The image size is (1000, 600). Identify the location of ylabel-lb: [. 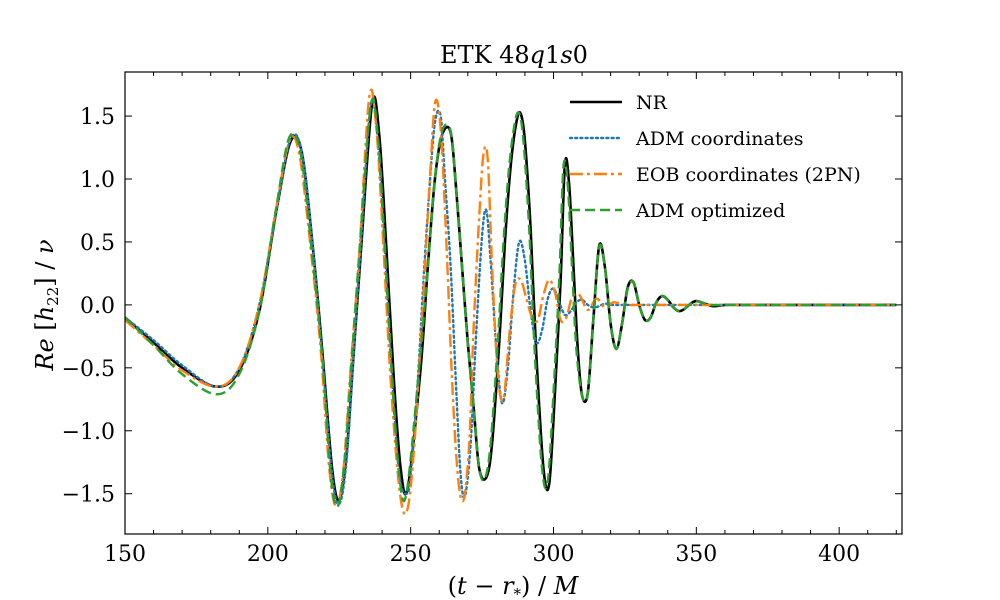
(45, 329).